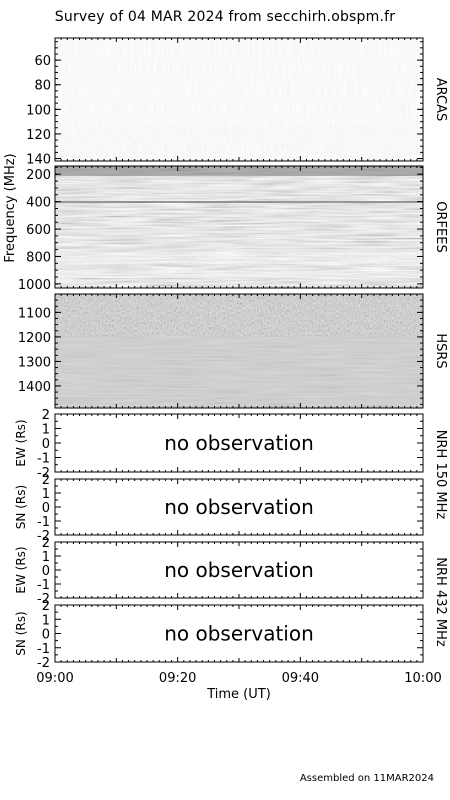 The image size is (450, 800). Describe the element at coordinates (239, 372) in the screenshot. I see `hsrs-lower-band` at that location.